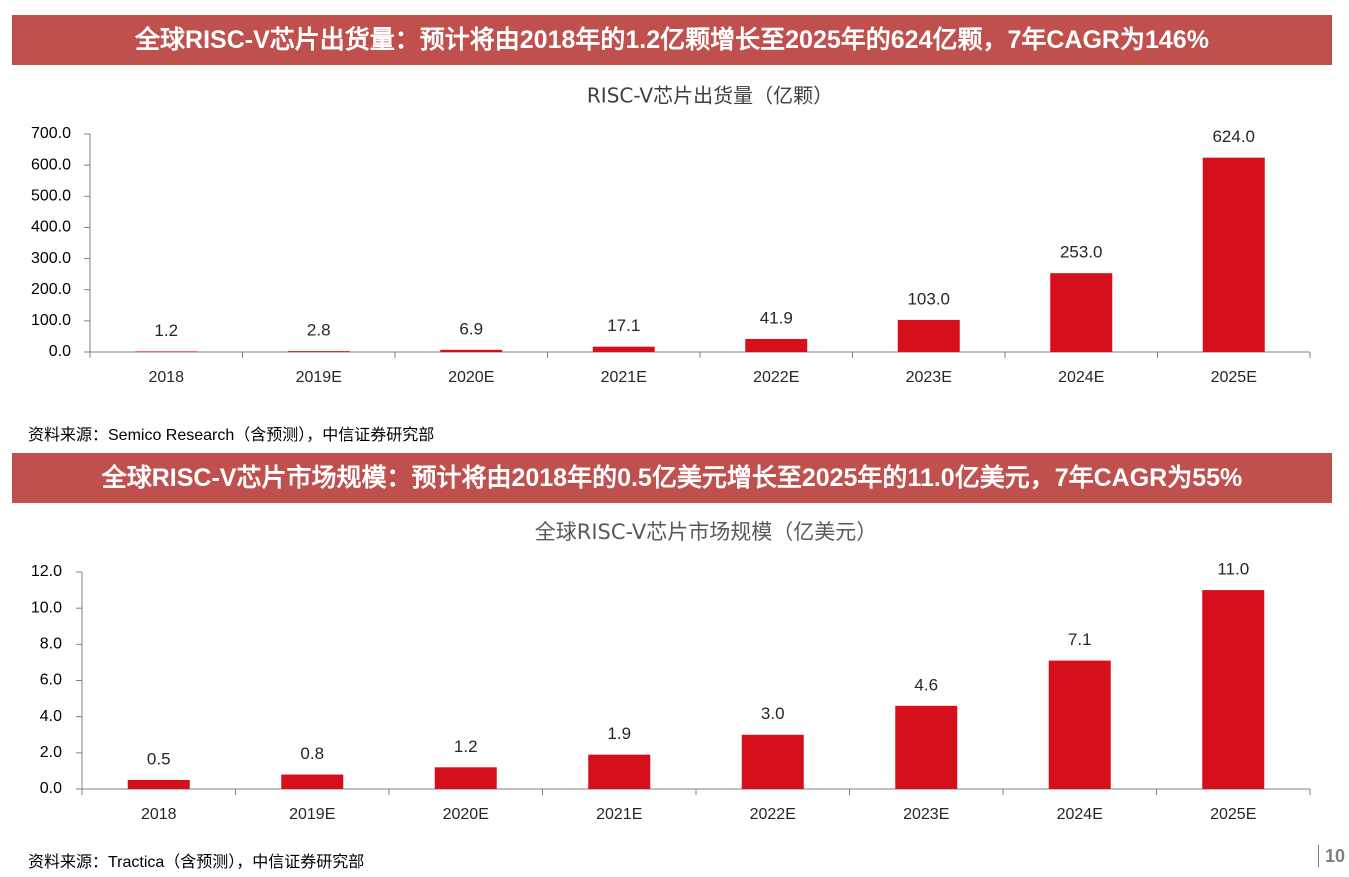  Describe the element at coordinates (926, 814) in the screenshot. I see `market-size-category-label: 2023E` at that location.